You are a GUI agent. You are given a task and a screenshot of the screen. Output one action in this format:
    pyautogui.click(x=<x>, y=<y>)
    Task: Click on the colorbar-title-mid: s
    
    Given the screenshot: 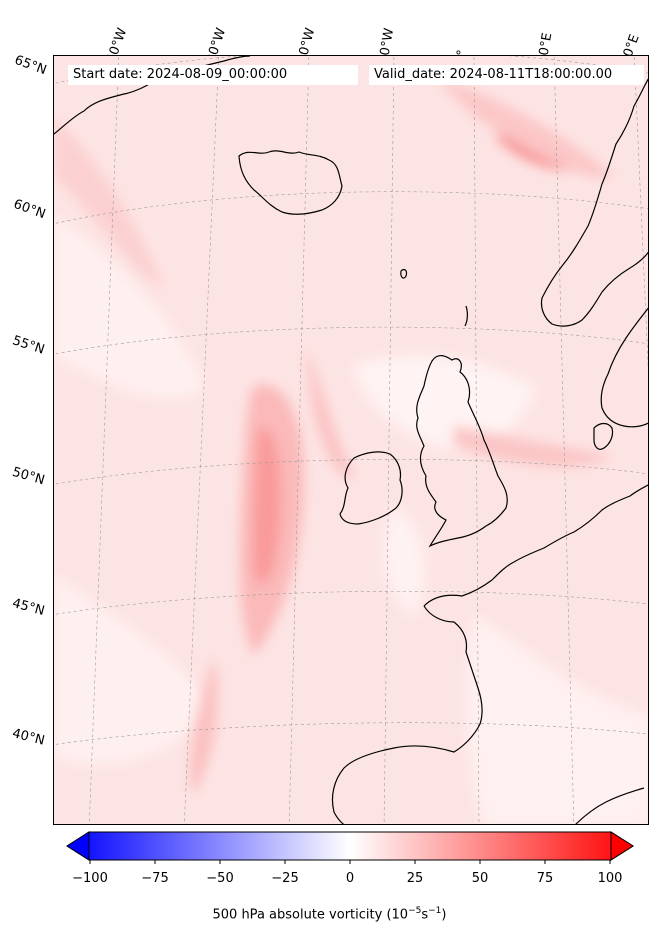 What is the action you would take?
    pyautogui.click(x=425, y=915)
    